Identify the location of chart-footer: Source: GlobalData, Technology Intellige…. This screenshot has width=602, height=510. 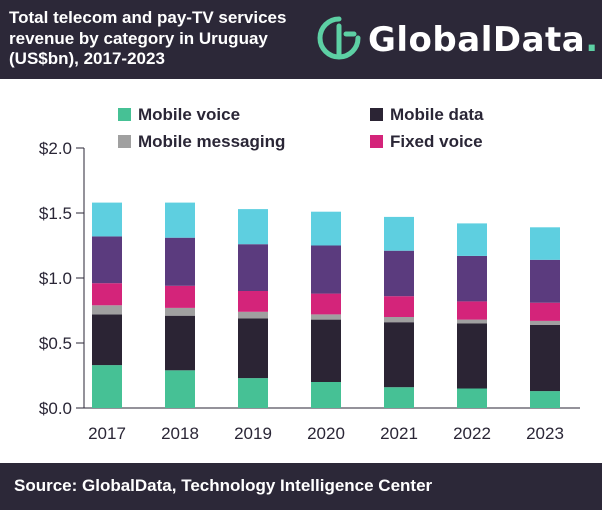
(301, 486).